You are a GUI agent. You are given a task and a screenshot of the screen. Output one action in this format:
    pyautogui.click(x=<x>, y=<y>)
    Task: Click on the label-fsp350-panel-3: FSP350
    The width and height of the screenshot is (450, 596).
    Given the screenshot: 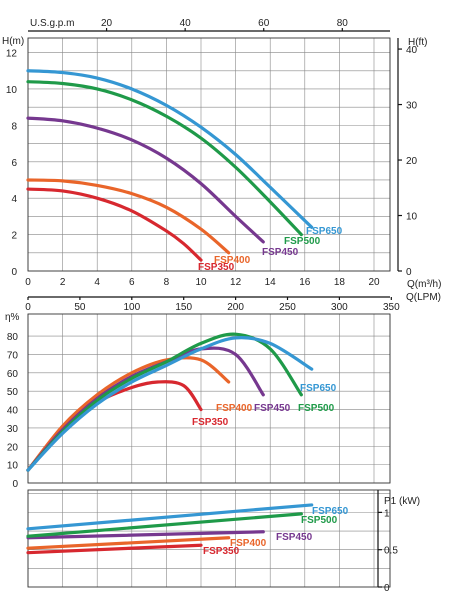 What is the action you would take?
    pyautogui.click(x=221, y=551)
    